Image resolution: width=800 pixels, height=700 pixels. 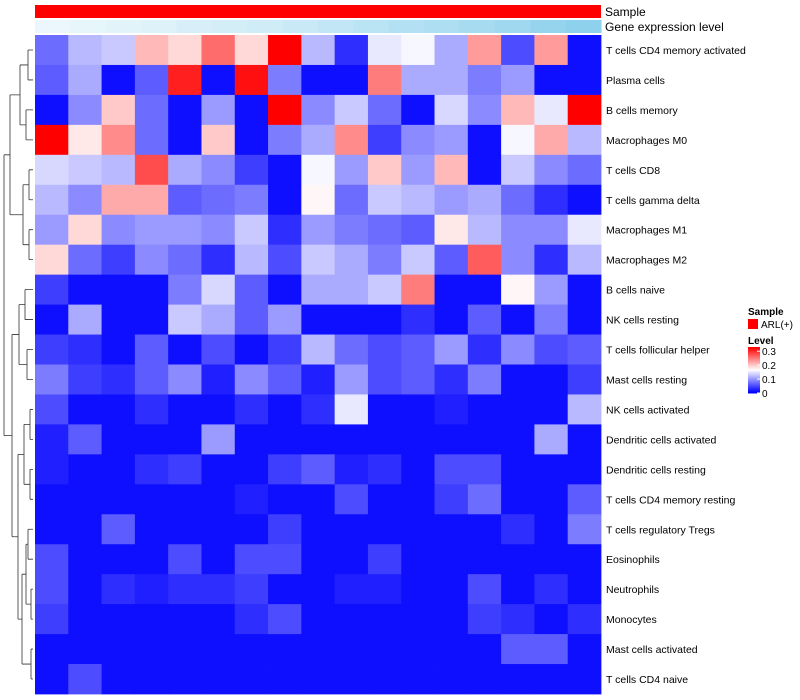 What do you see at coordinates (18, 364) in the screenshot?
I see `dendrogram-branches` at bounding box center [18, 364].